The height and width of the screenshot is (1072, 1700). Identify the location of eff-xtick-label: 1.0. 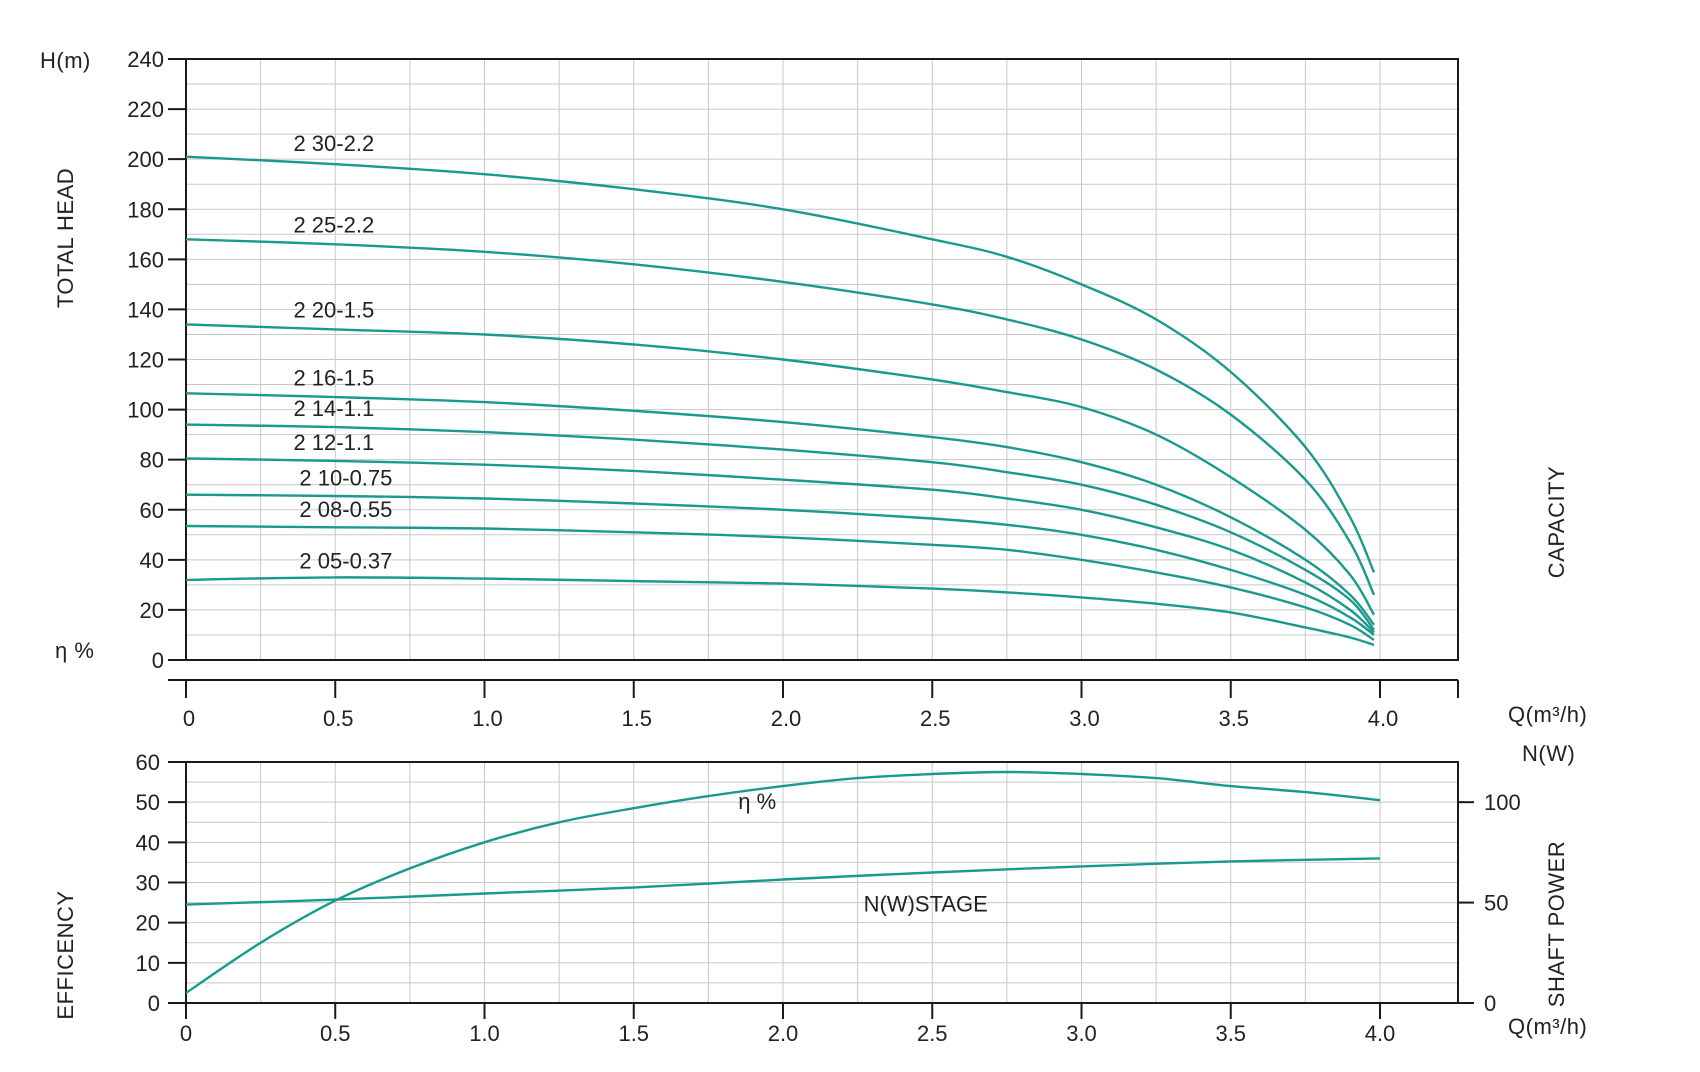
(484, 1033).